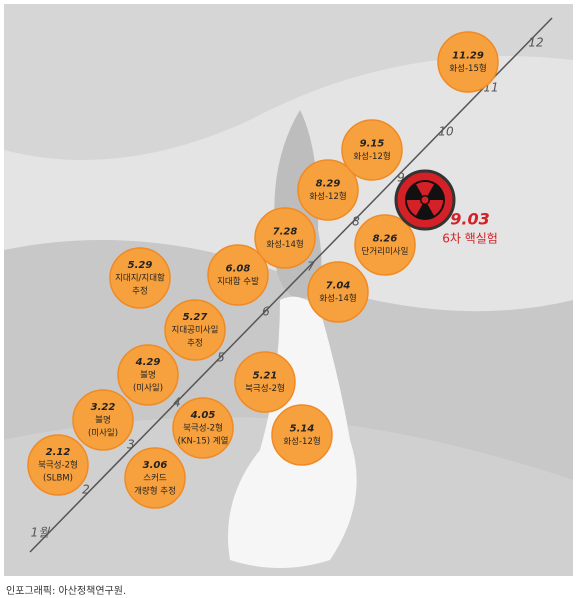 This screenshot has height=598, width=577. I want to click on node-date: 6.08, so click(238, 269).